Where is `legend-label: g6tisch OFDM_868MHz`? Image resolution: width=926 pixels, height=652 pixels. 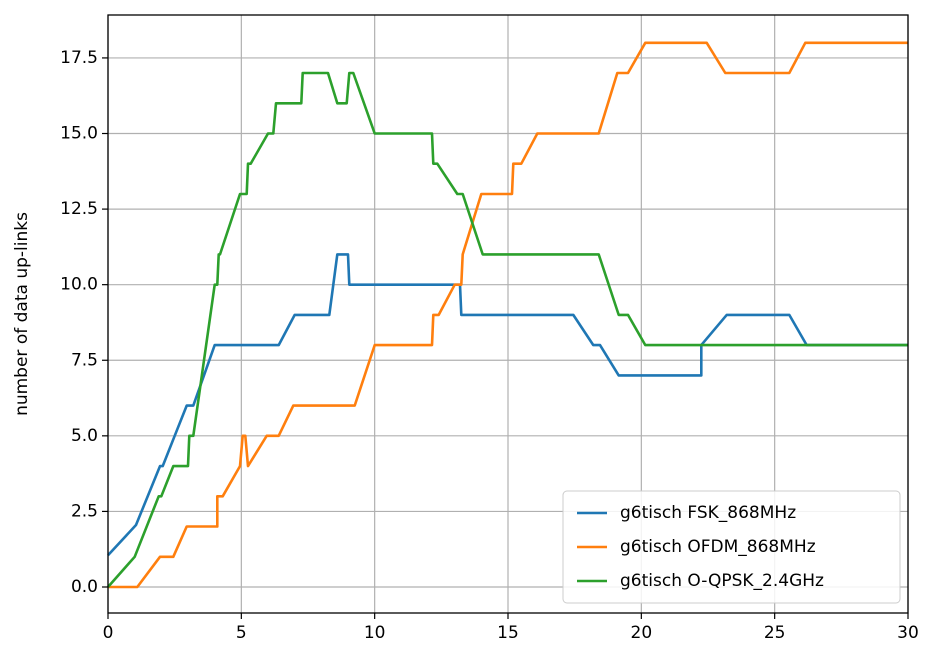 legend-label: g6tisch OFDM_868MHz is located at coordinates (718, 547).